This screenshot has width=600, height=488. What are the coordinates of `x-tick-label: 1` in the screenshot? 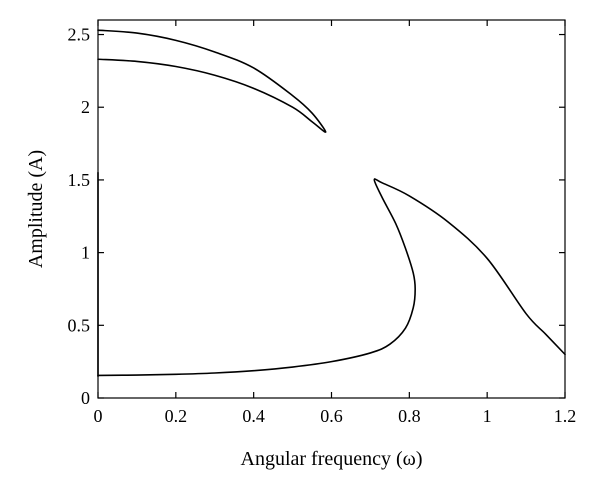 It's located at (487, 416).